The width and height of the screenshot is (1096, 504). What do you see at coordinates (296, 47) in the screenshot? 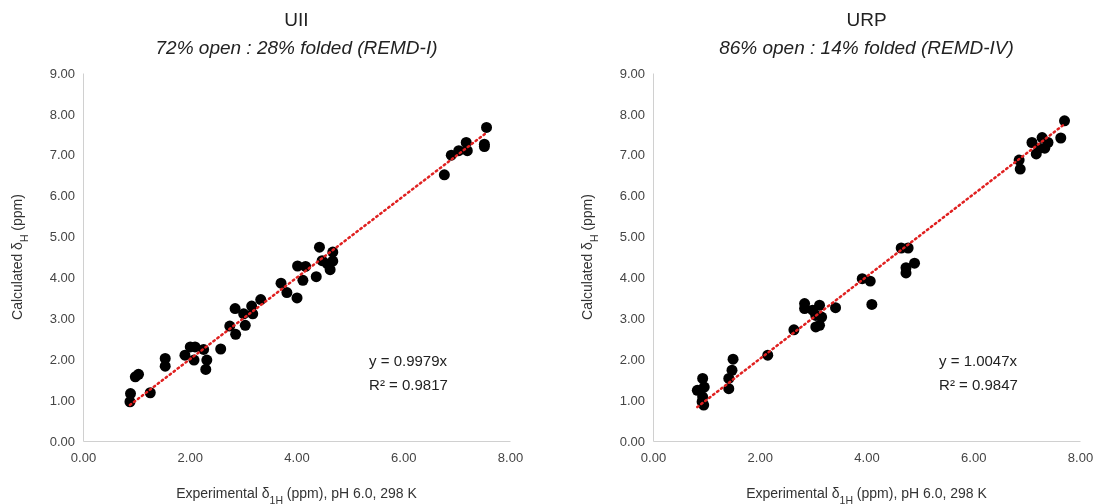
I see `chart-subtitle: 72% open : 28% folded (REMD-I)` at bounding box center [296, 47].